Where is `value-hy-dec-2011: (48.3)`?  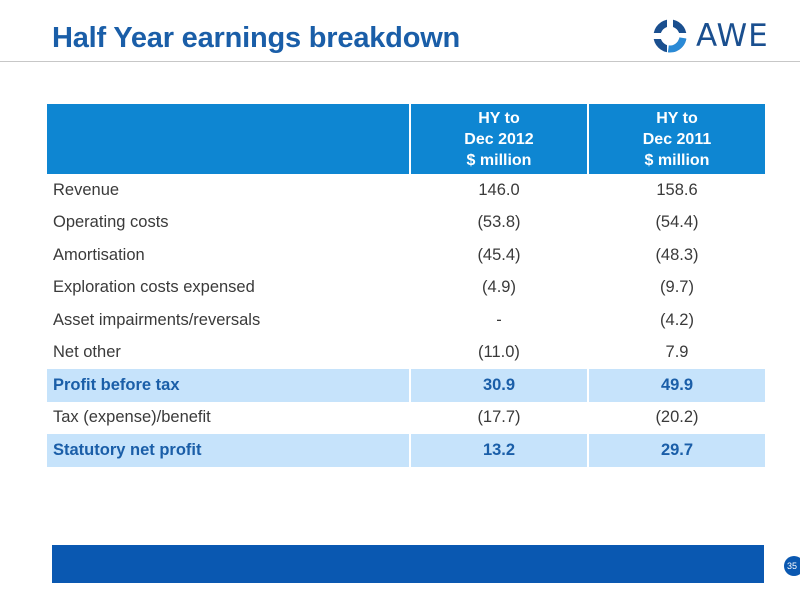 value-hy-dec-2011: (48.3) is located at coordinates (676, 255).